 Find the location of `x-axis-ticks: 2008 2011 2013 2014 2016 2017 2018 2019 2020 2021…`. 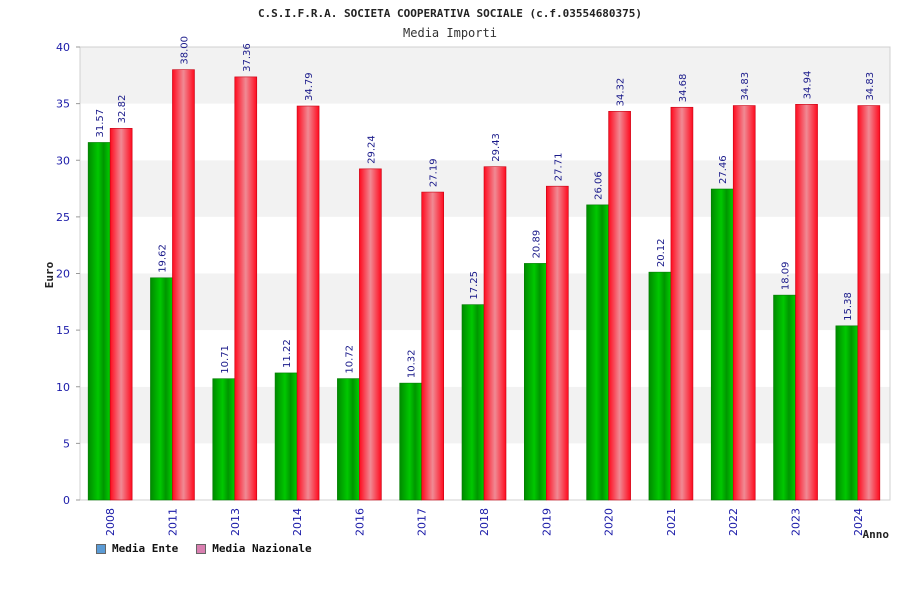

x-axis-ticks: 2008 2011 2013 2014 2016 2017 2018 2019 2020 2021… is located at coordinates (484, 522).